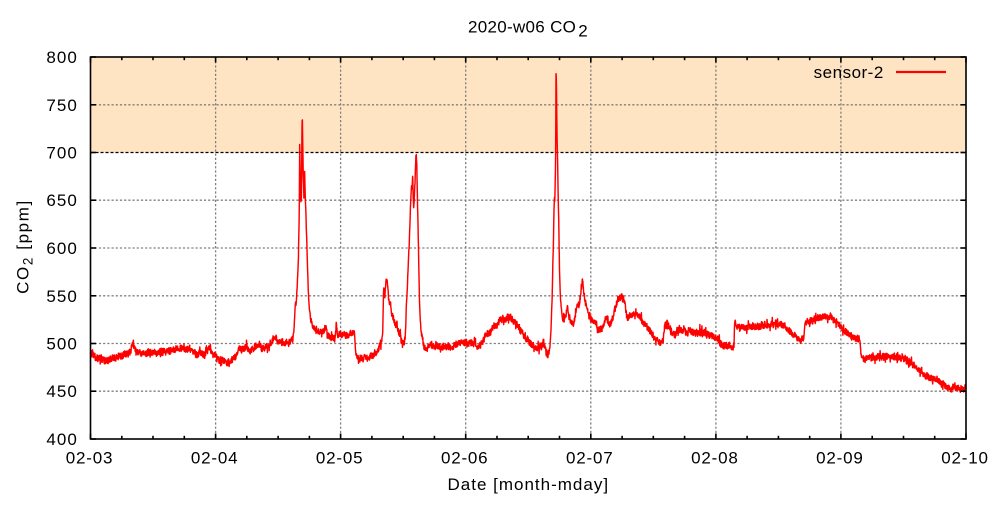 The height and width of the screenshot is (505, 1000). I want to click on svg-text: 650, so click(62, 200).